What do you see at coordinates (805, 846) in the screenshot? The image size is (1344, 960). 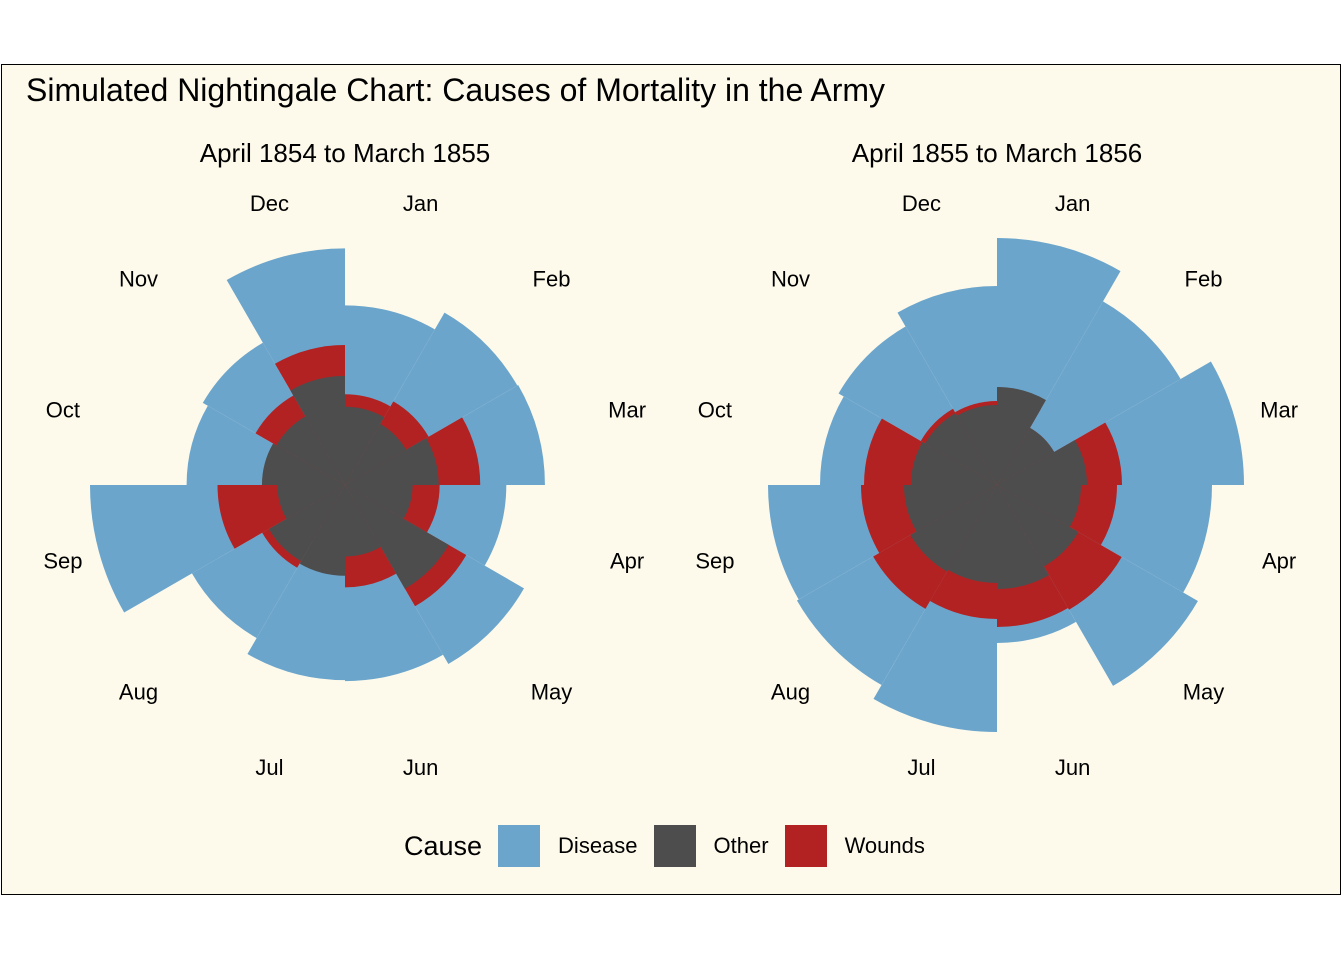 I see `legend-swatch-wounds` at bounding box center [805, 846].